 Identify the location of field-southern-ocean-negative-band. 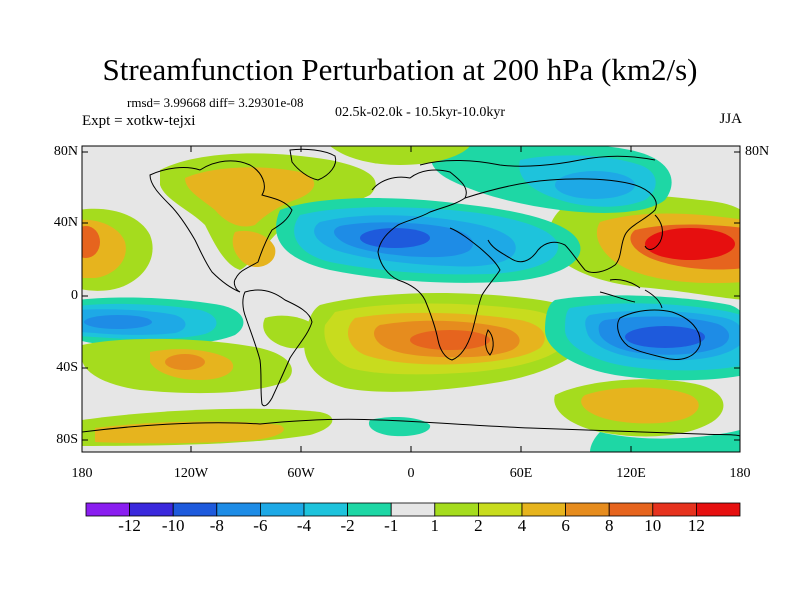
(665, 441).